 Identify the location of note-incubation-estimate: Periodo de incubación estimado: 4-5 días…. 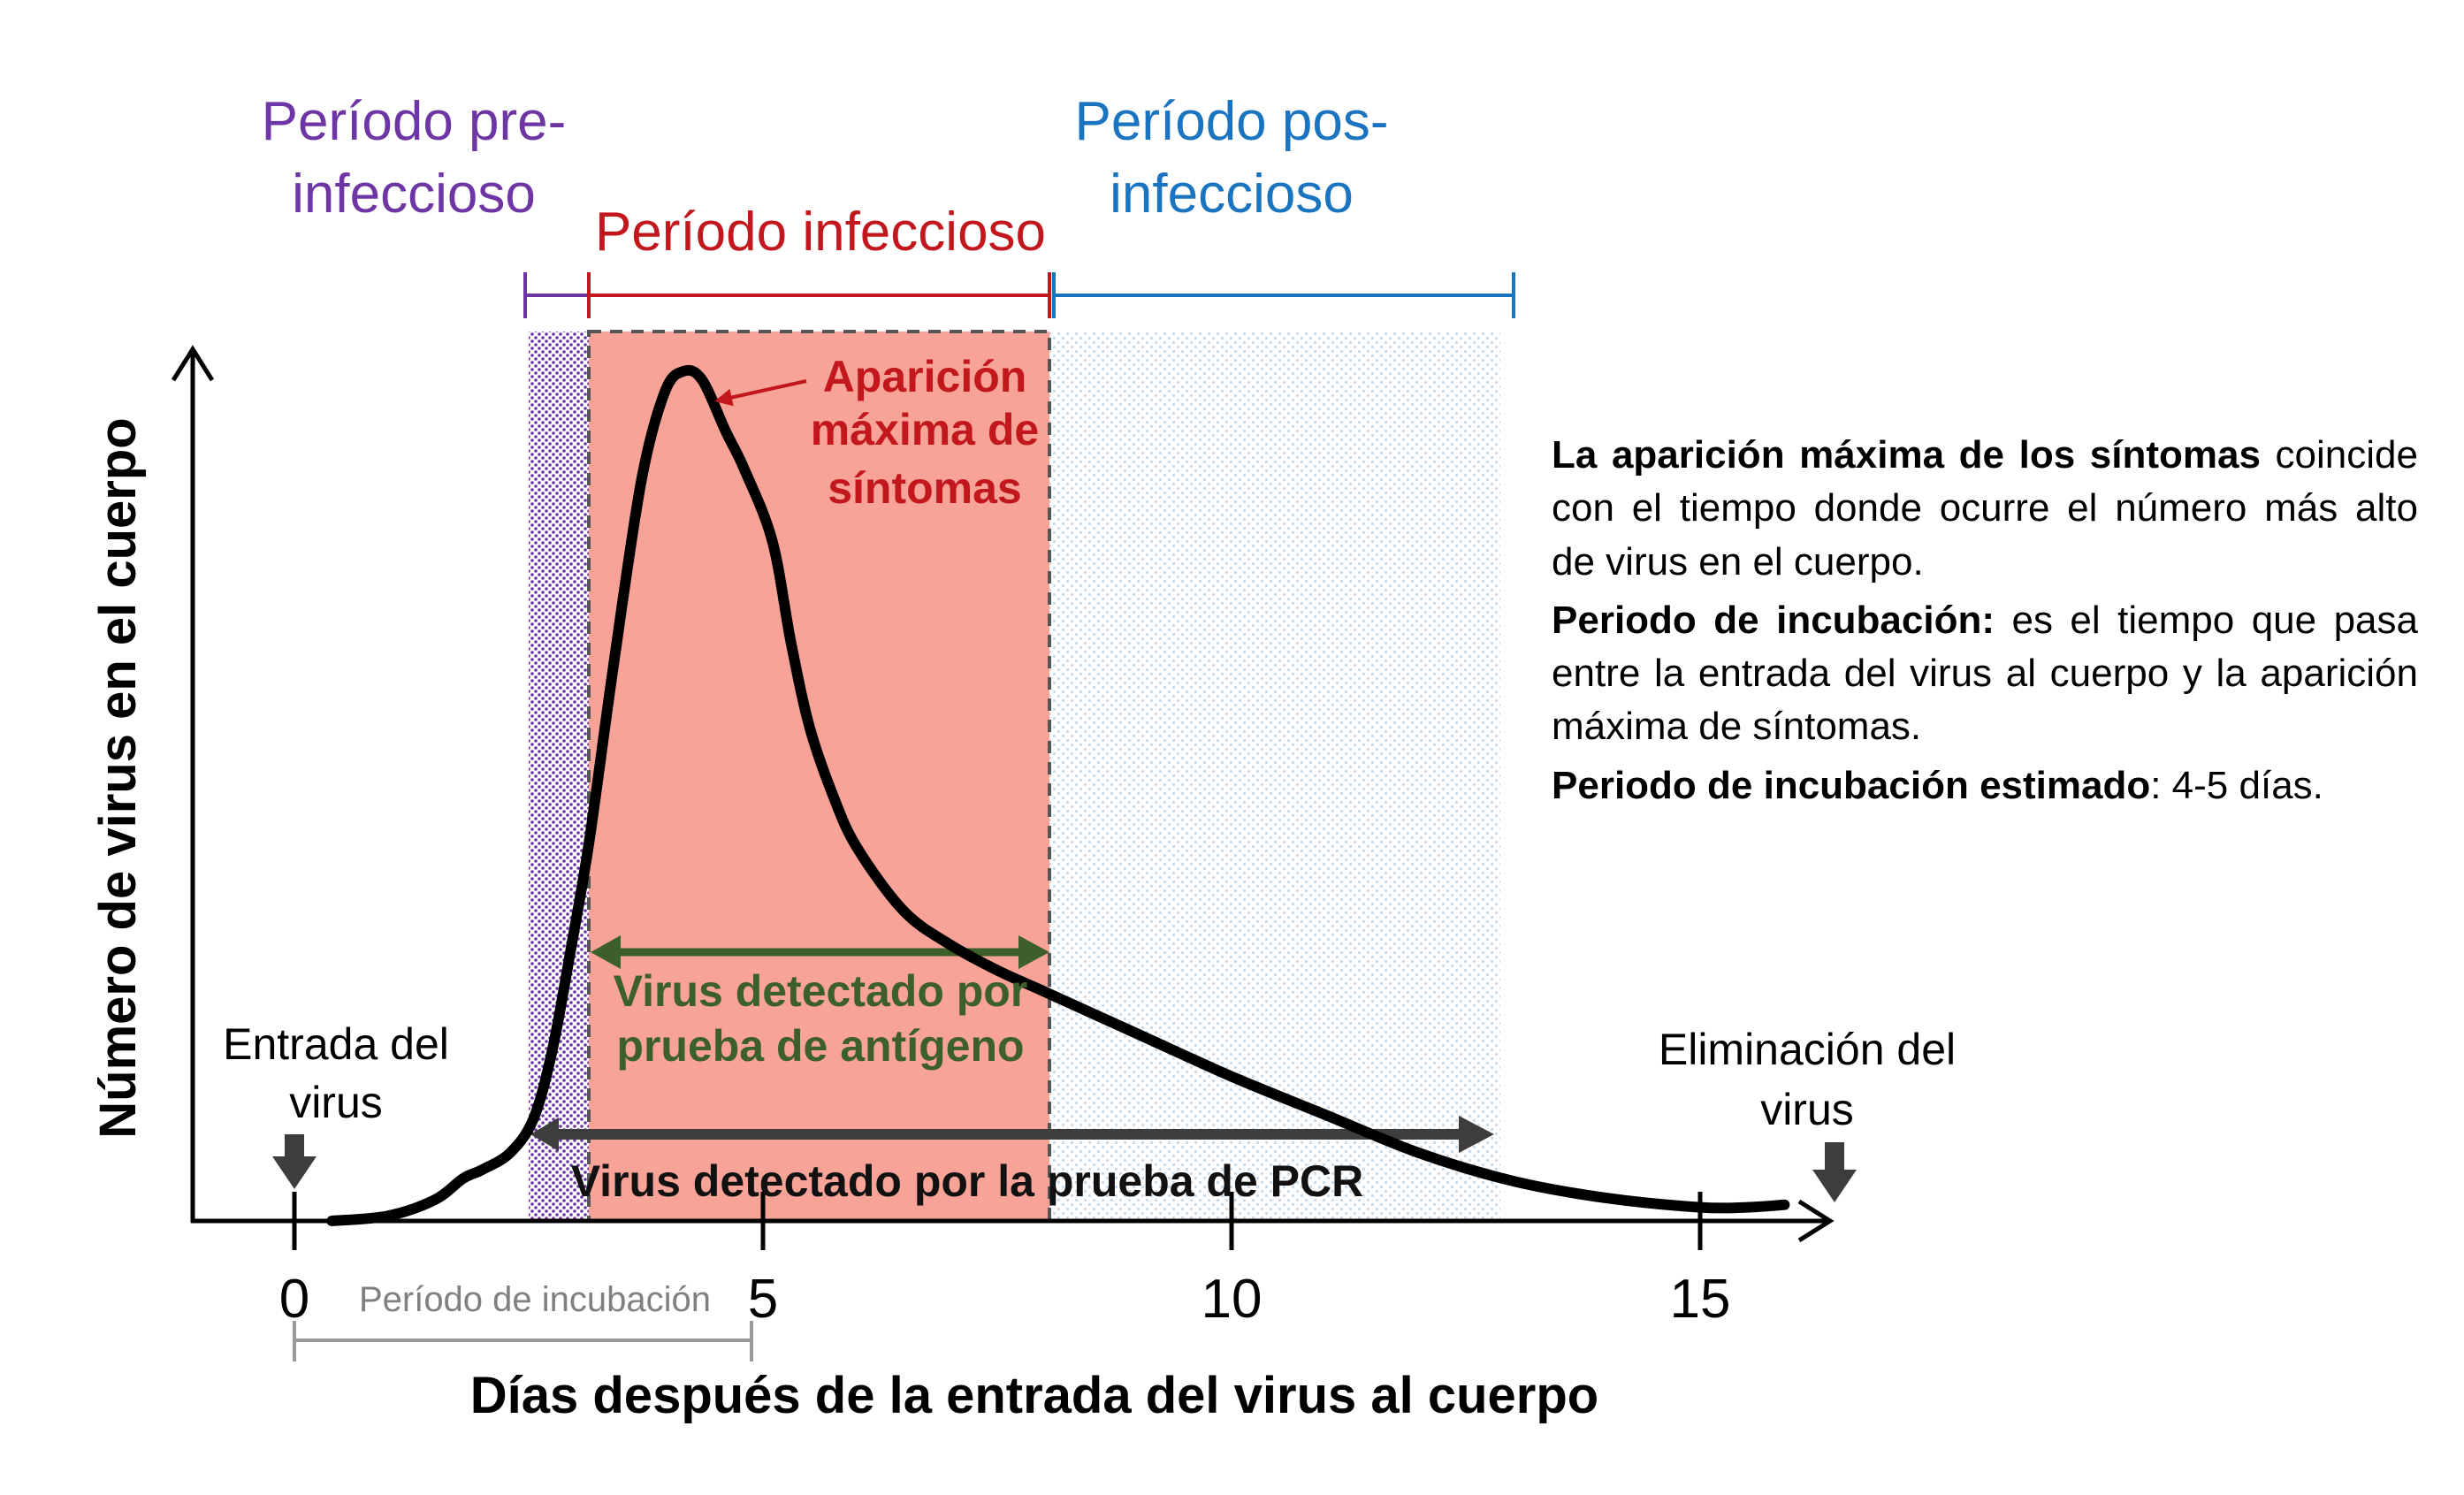
(1985, 785).